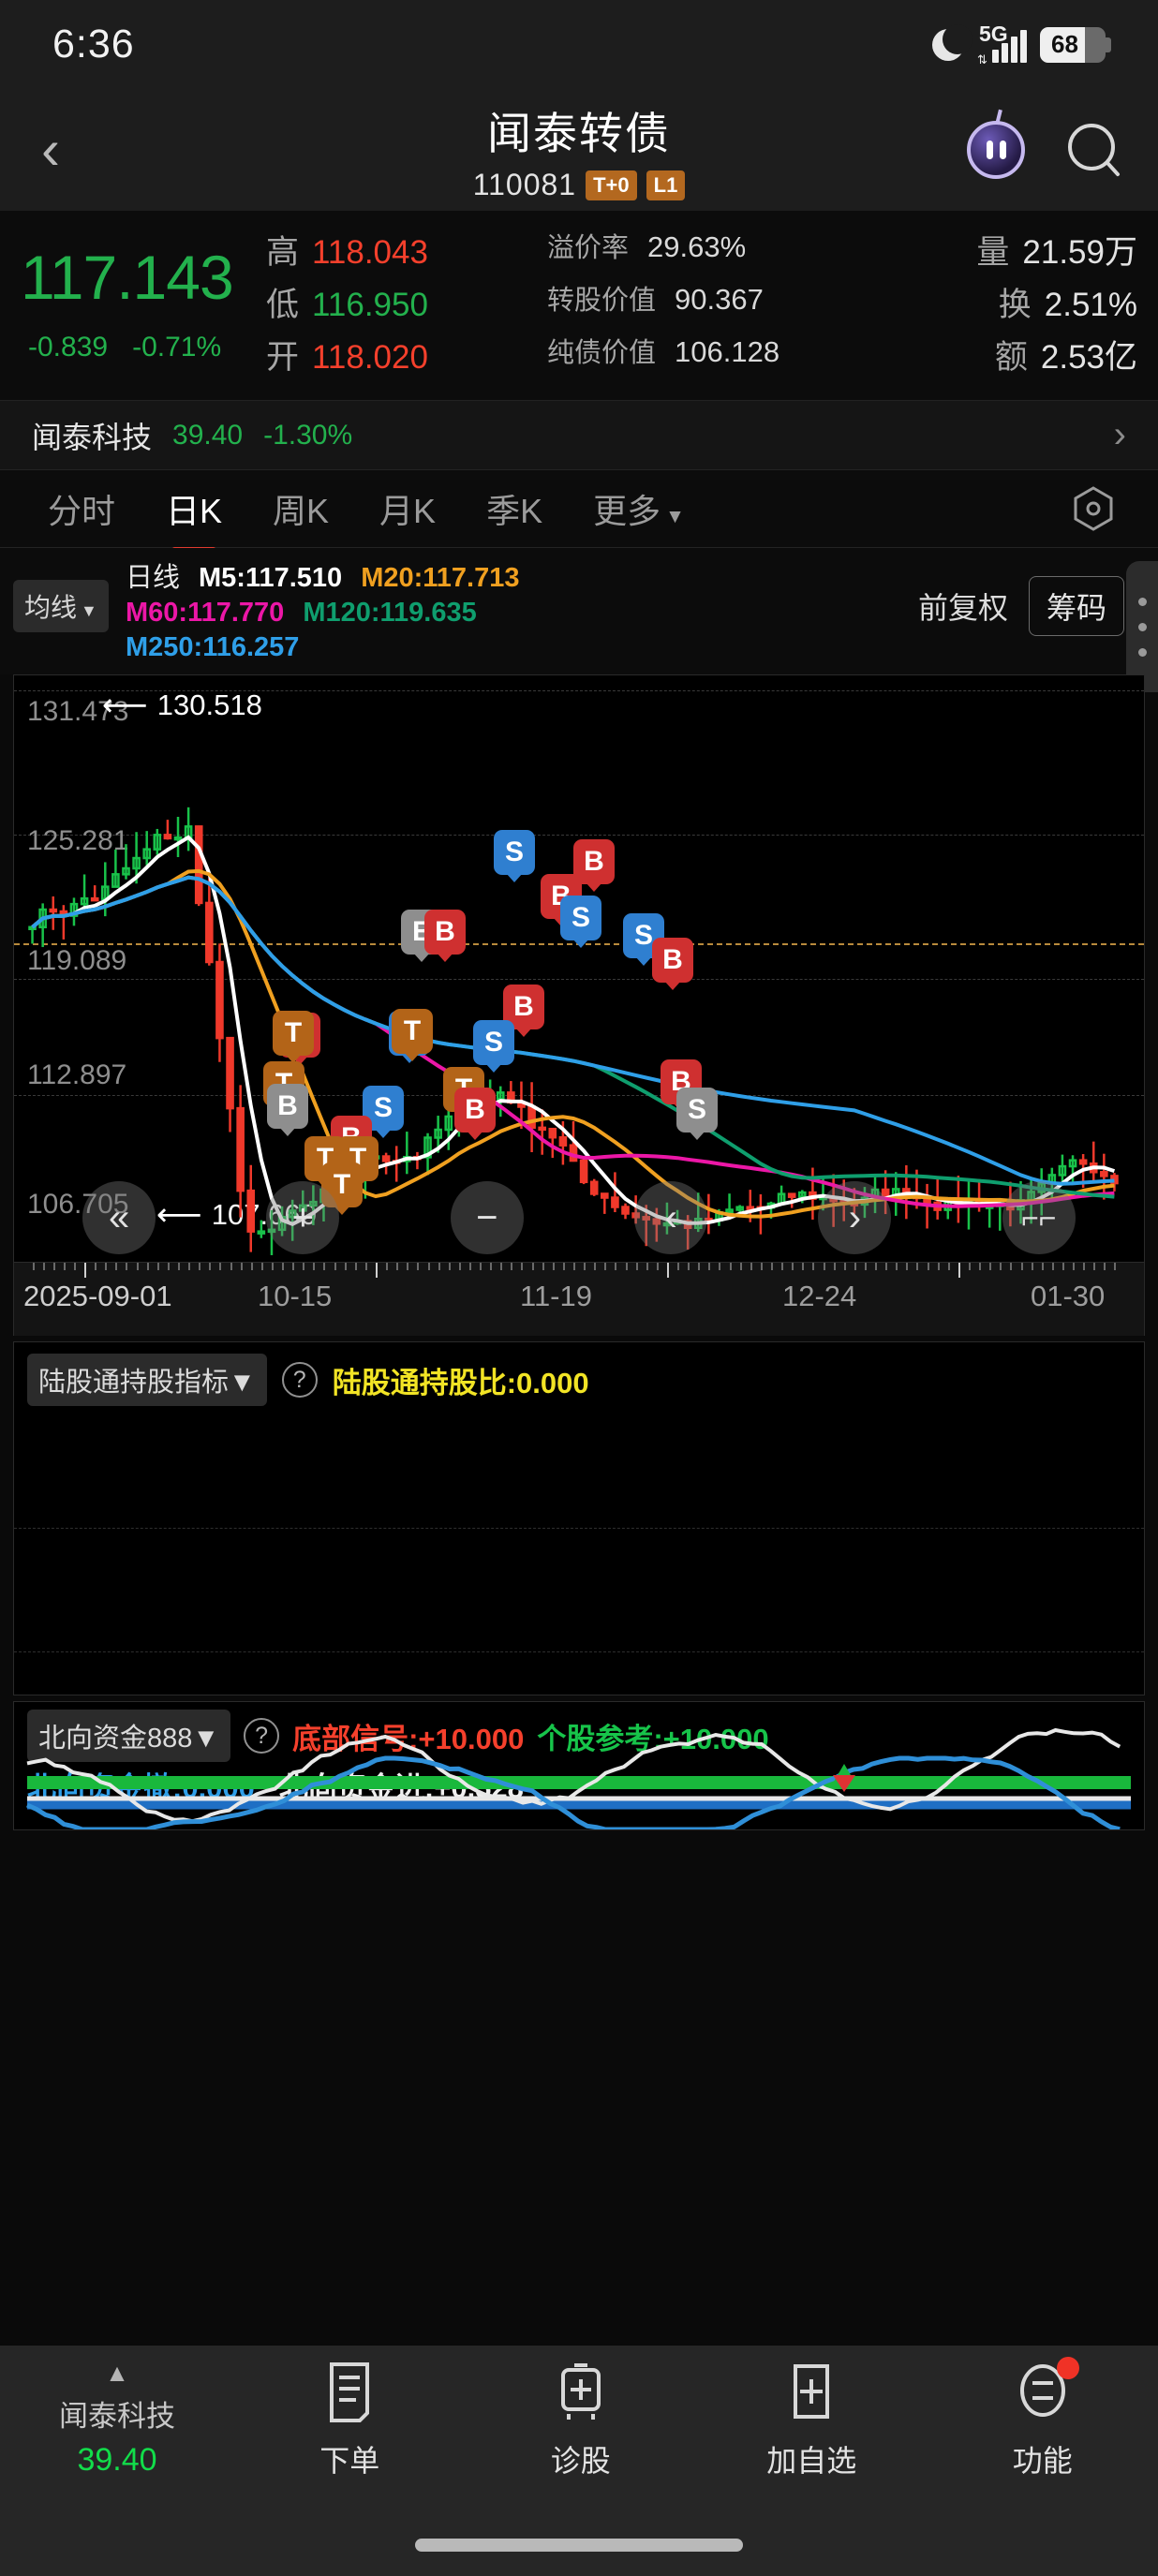 The image size is (1158, 2576). I want to click on zoom-out-icon: −, so click(487, 1218).